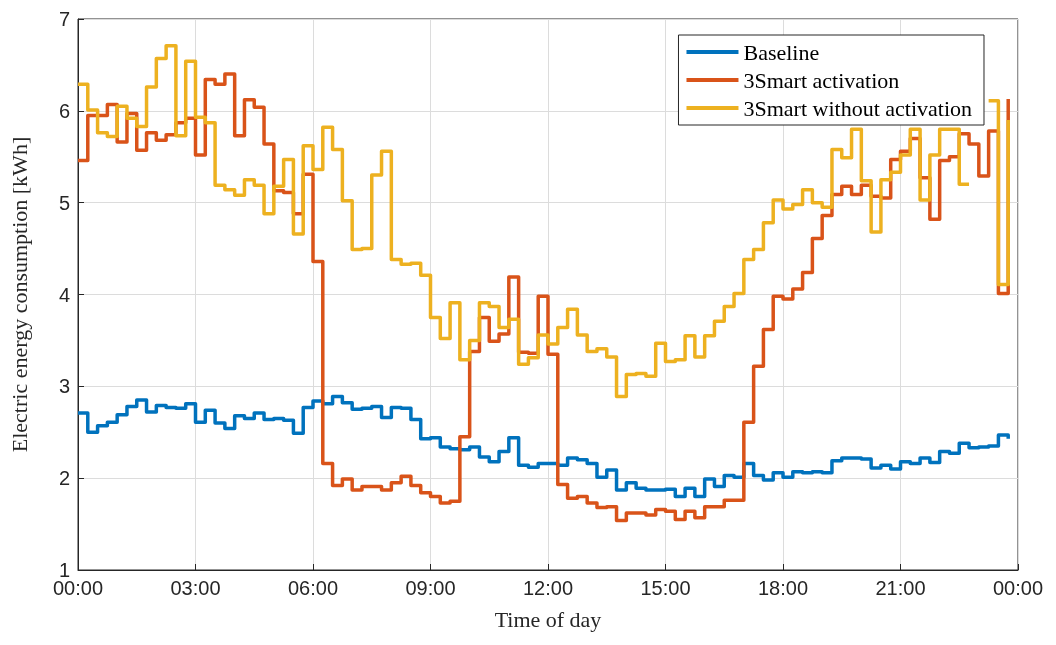 This screenshot has width=1056, height=645. Describe the element at coordinates (64, 478) in the screenshot. I see `y-tick-label: 2` at that location.